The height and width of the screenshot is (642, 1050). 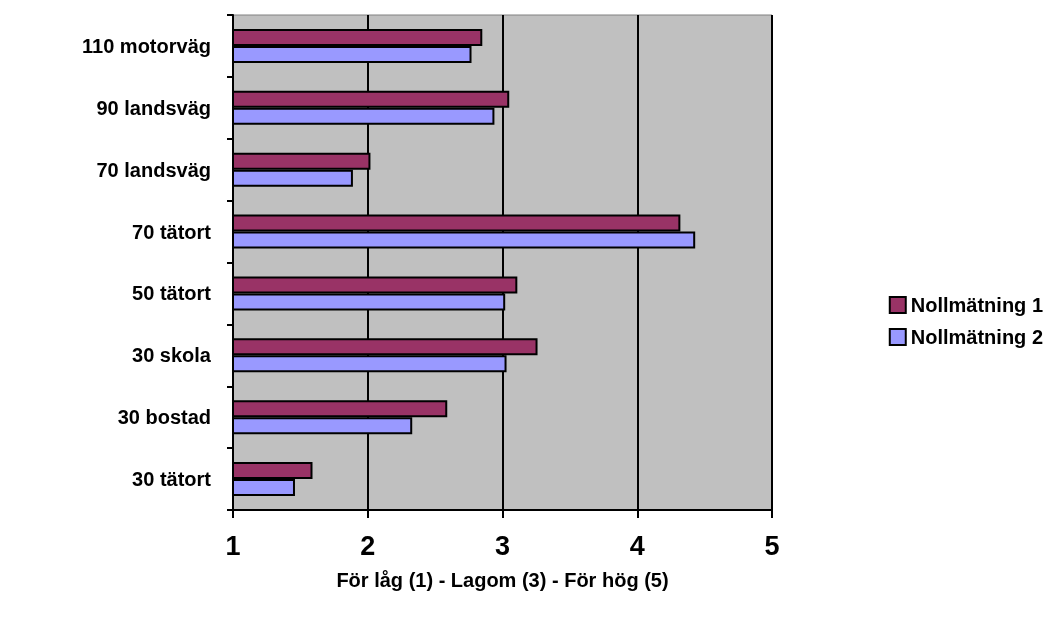 I want to click on y-tick-label: 90 landsväg, so click(x=153, y=107).